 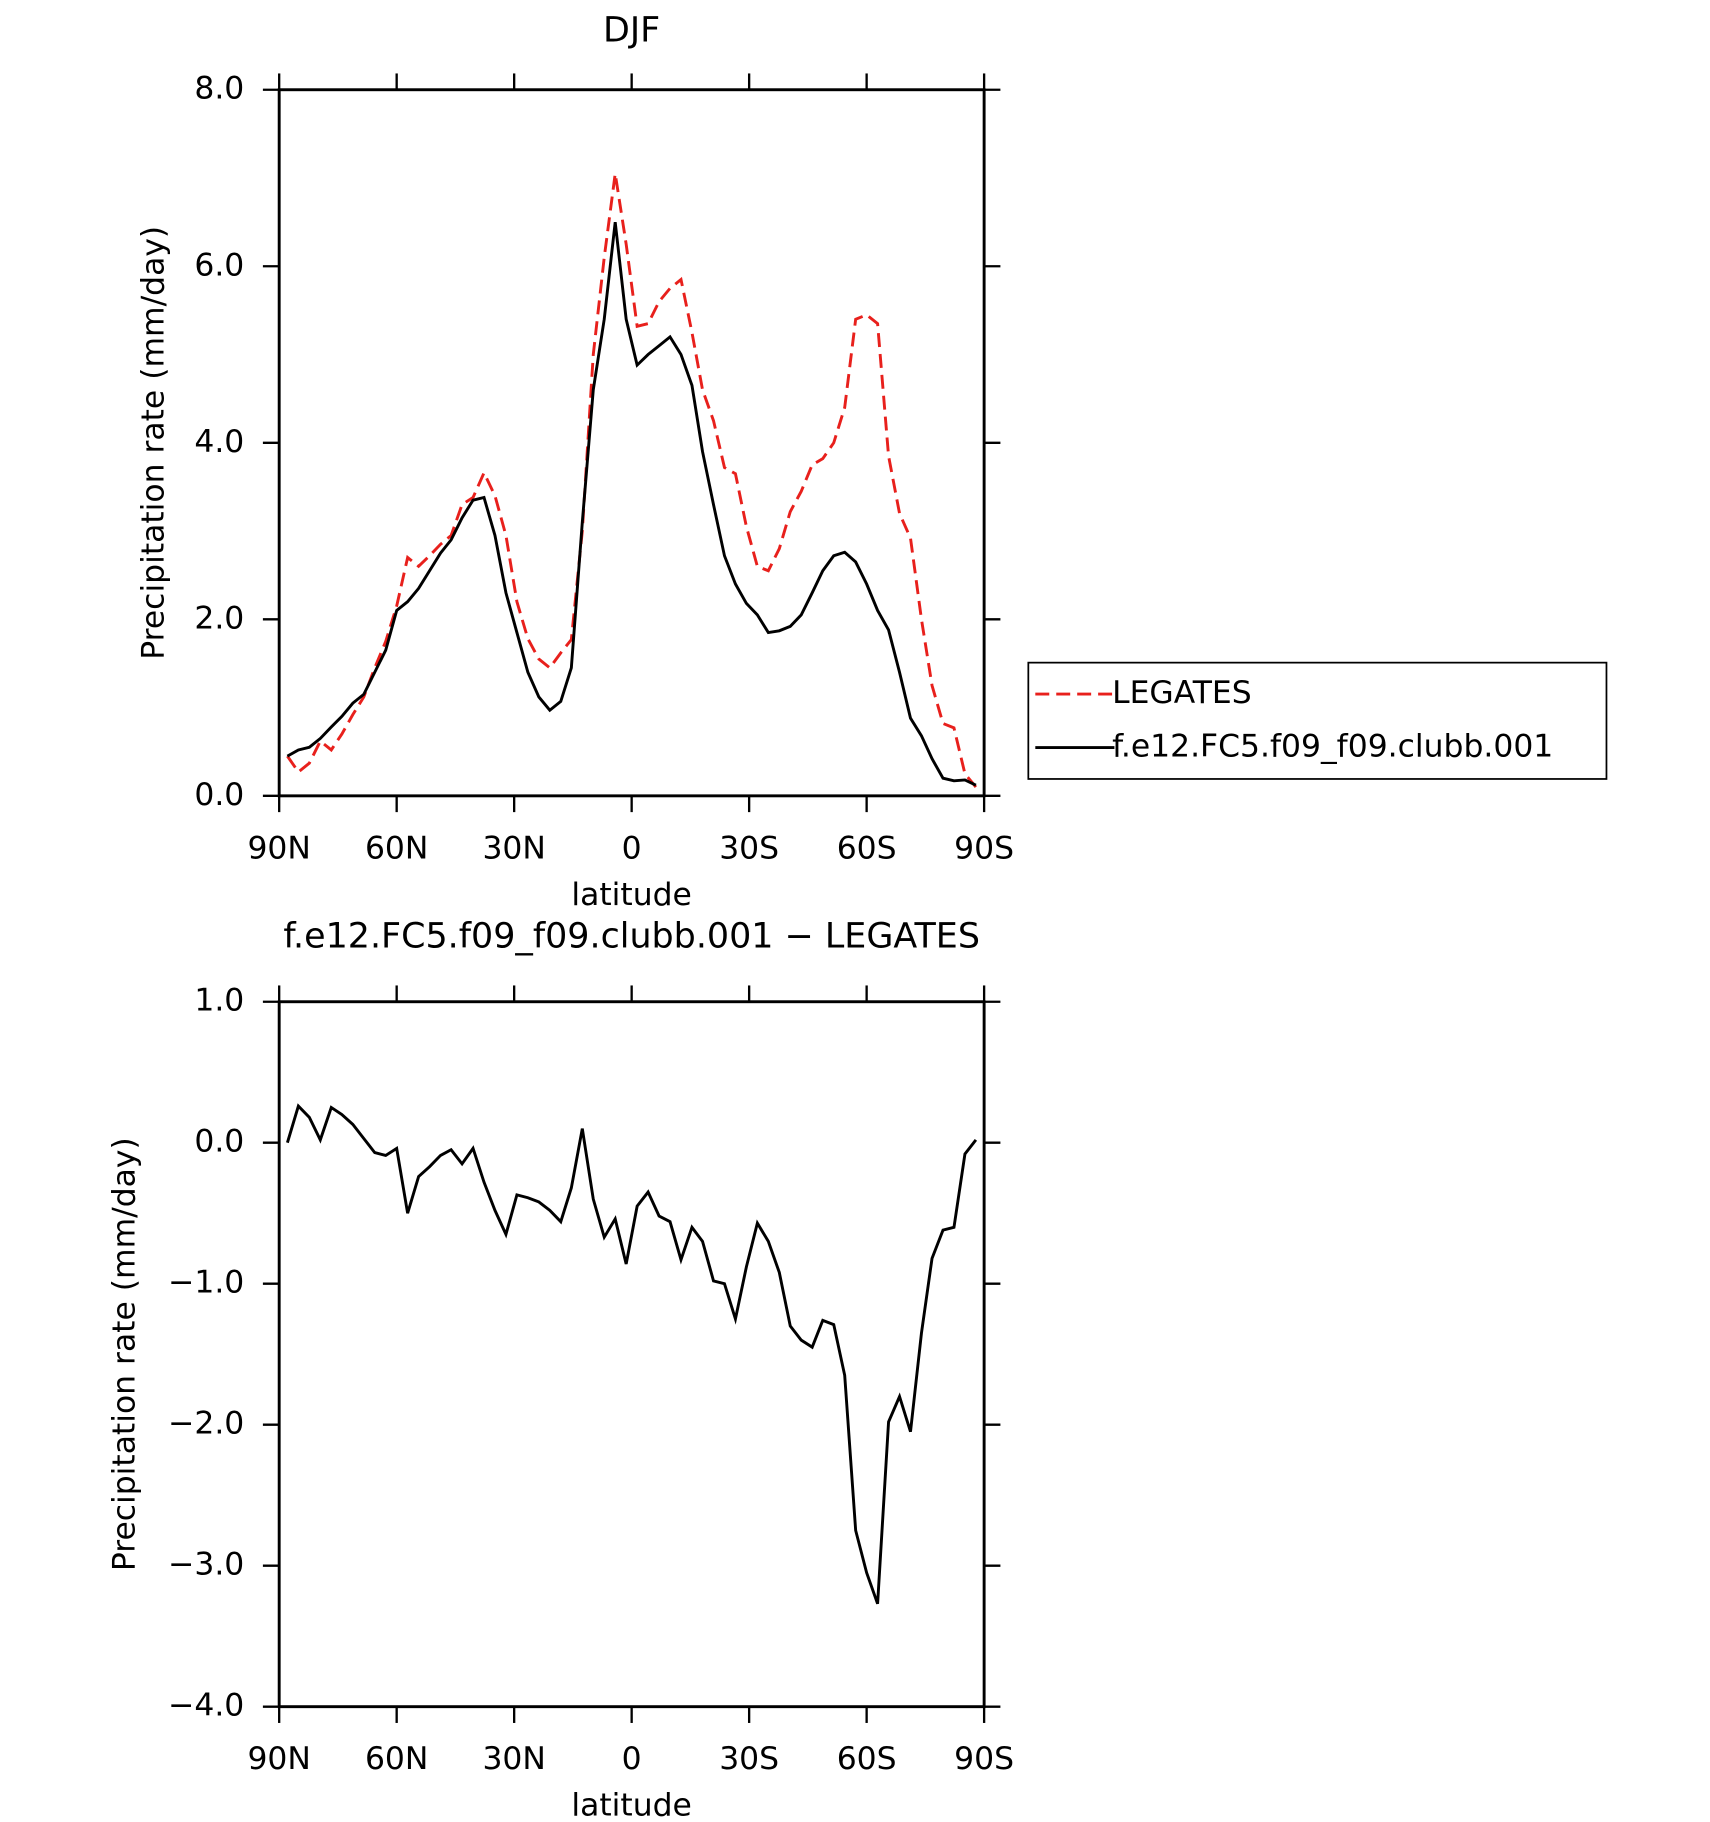 I want to click on y-tick-label: 6.0, so click(x=219, y=265).